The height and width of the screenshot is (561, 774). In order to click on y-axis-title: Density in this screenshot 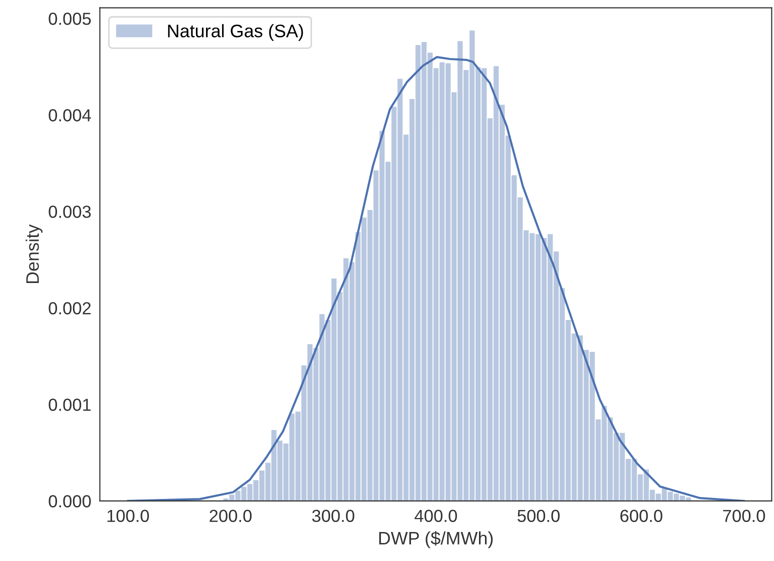, I will do `click(34, 254)`.